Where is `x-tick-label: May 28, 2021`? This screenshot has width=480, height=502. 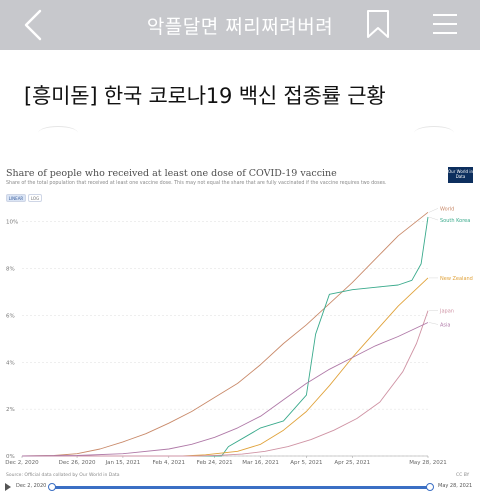 x-tick-label: May 28, 2021 is located at coordinates (428, 463).